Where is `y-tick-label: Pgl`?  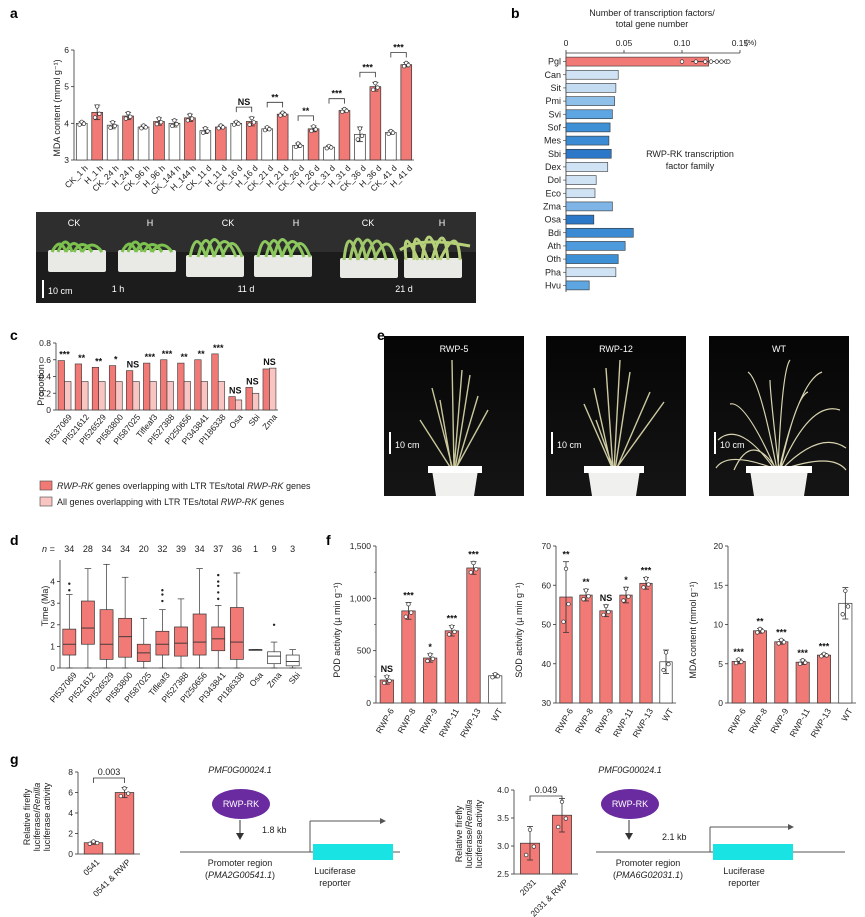 y-tick-label: Pgl is located at coordinates (554, 62).